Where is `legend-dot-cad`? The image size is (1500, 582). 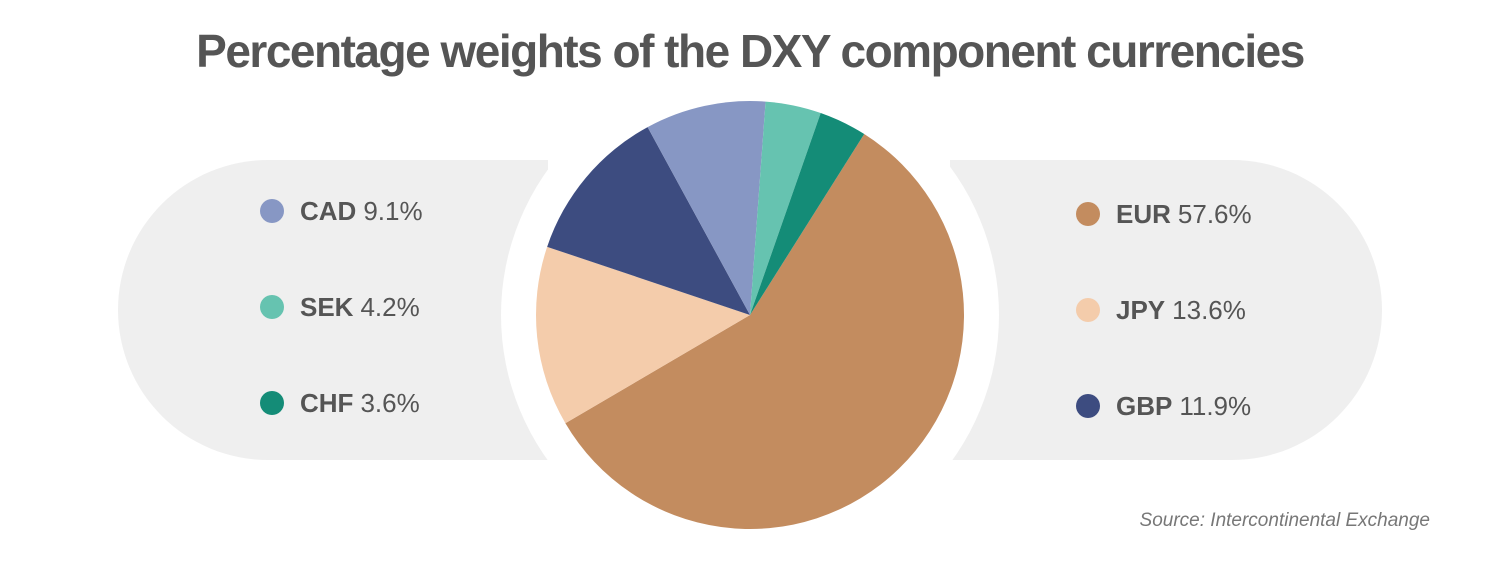 legend-dot-cad is located at coordinates (272, 211).